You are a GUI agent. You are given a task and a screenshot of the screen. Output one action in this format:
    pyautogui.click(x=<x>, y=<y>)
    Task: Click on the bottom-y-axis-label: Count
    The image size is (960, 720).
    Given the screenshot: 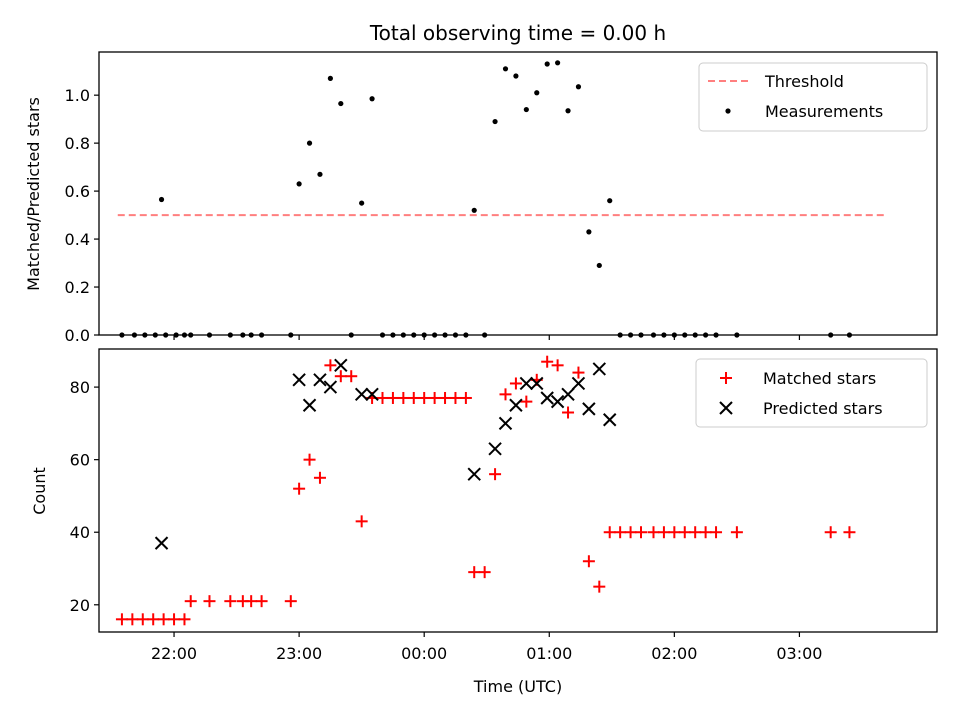 What is the action you would take?
    pyautogui.click(x=39, y=491)
    